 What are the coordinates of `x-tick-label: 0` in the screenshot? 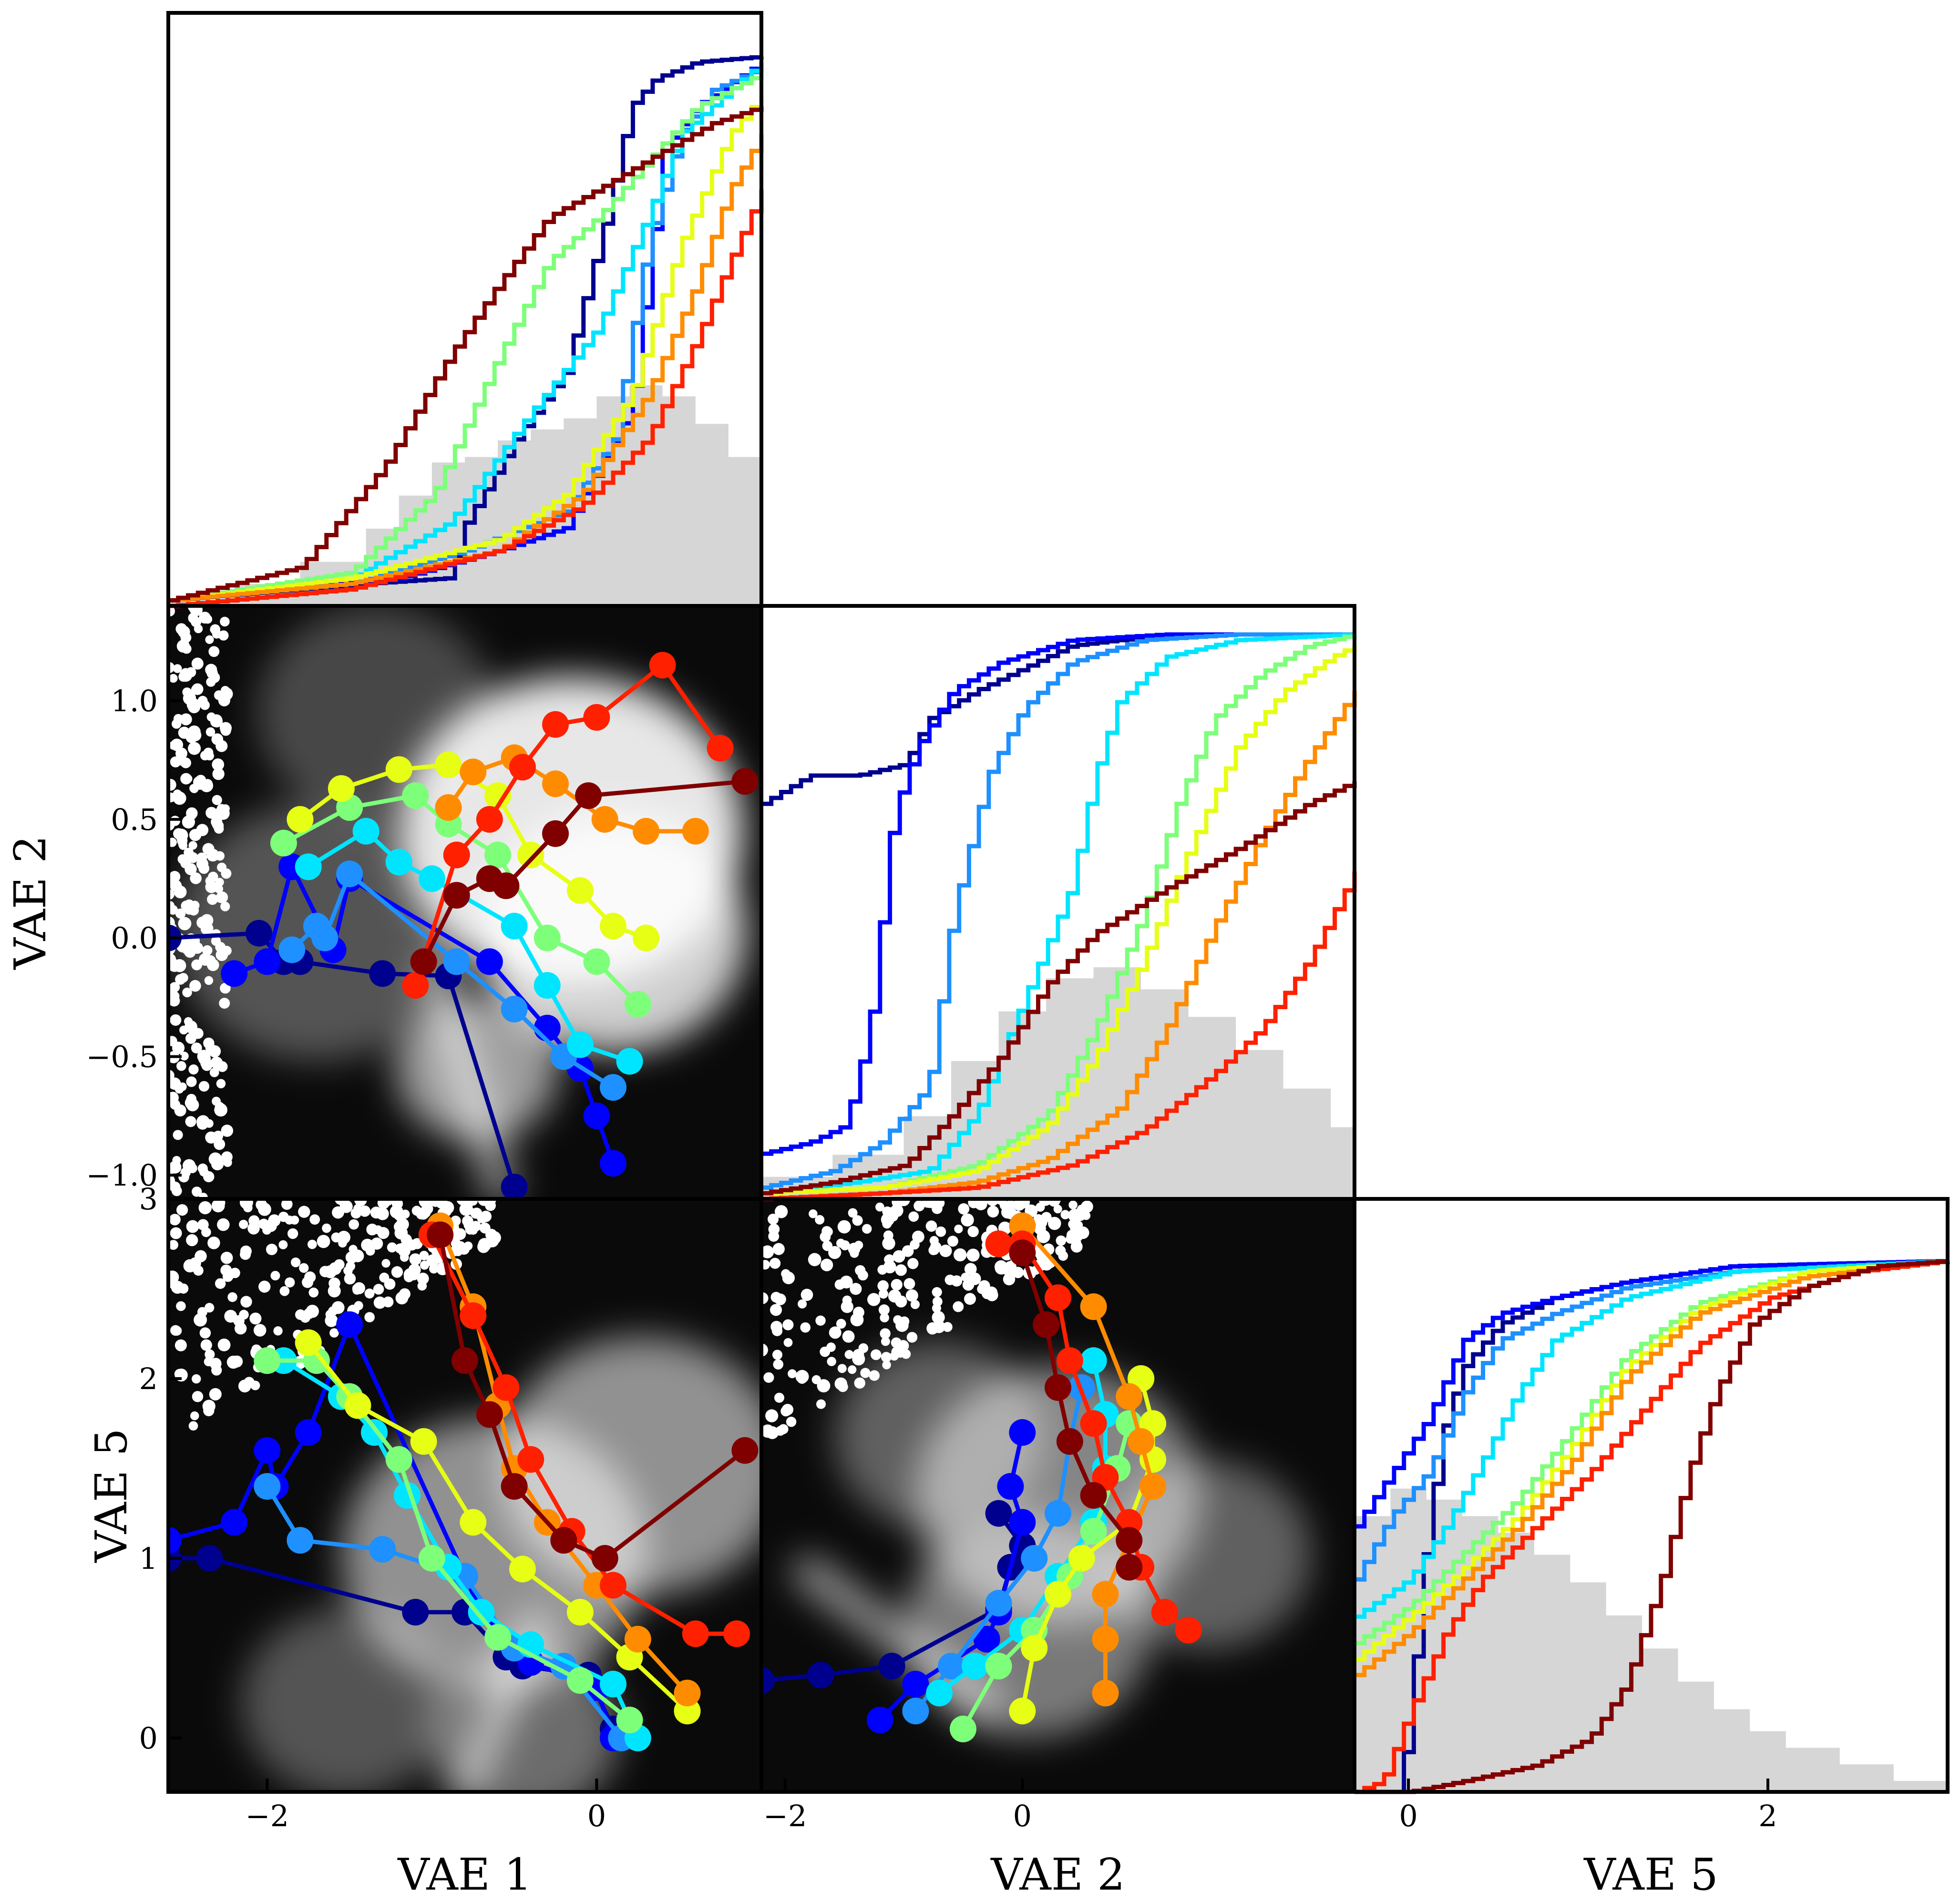 It's located at (1022, 1816).